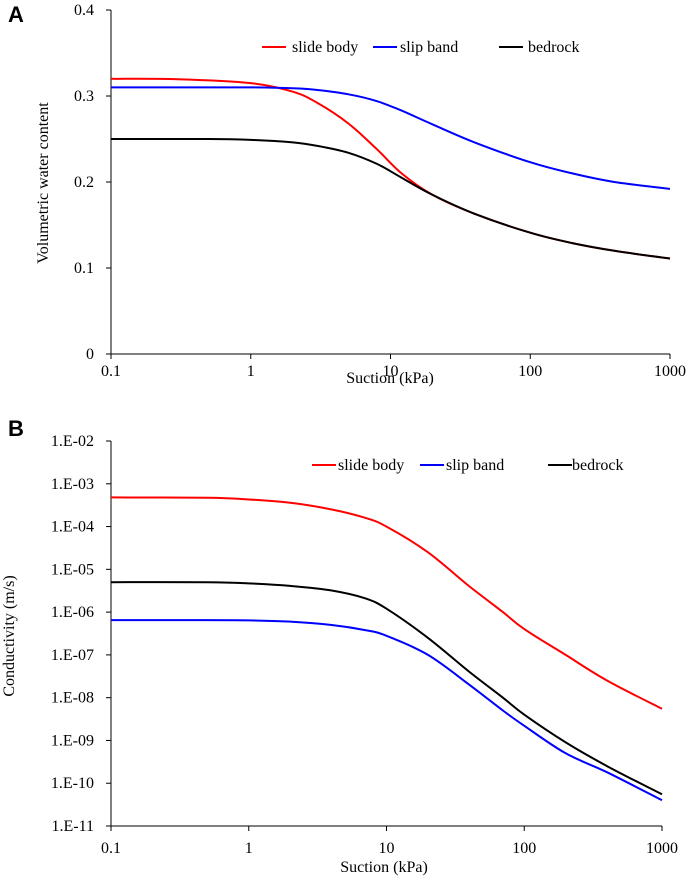 Image resolution: width=692 pixels, height=879 pixels. What do you see at coordinates (598, 465) in the screenshot?
I see `panel-b-legend-label-bedrock: bedrock` at bounding box center [598, 465].